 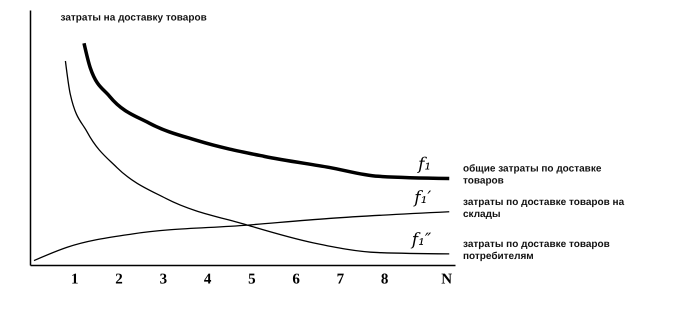 I want to click on text: общие затраты по доставке товаров, so click(x=532, y=175).